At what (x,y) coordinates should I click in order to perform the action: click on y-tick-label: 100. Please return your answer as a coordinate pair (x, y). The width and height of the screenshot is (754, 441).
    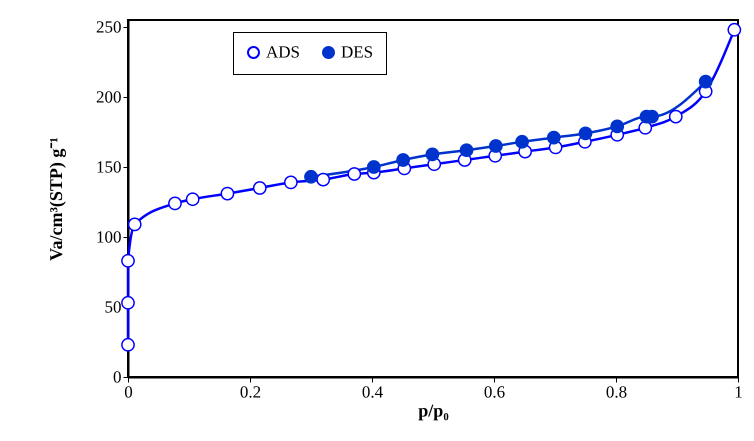
    Looking at the image, I should click on (109, 237).